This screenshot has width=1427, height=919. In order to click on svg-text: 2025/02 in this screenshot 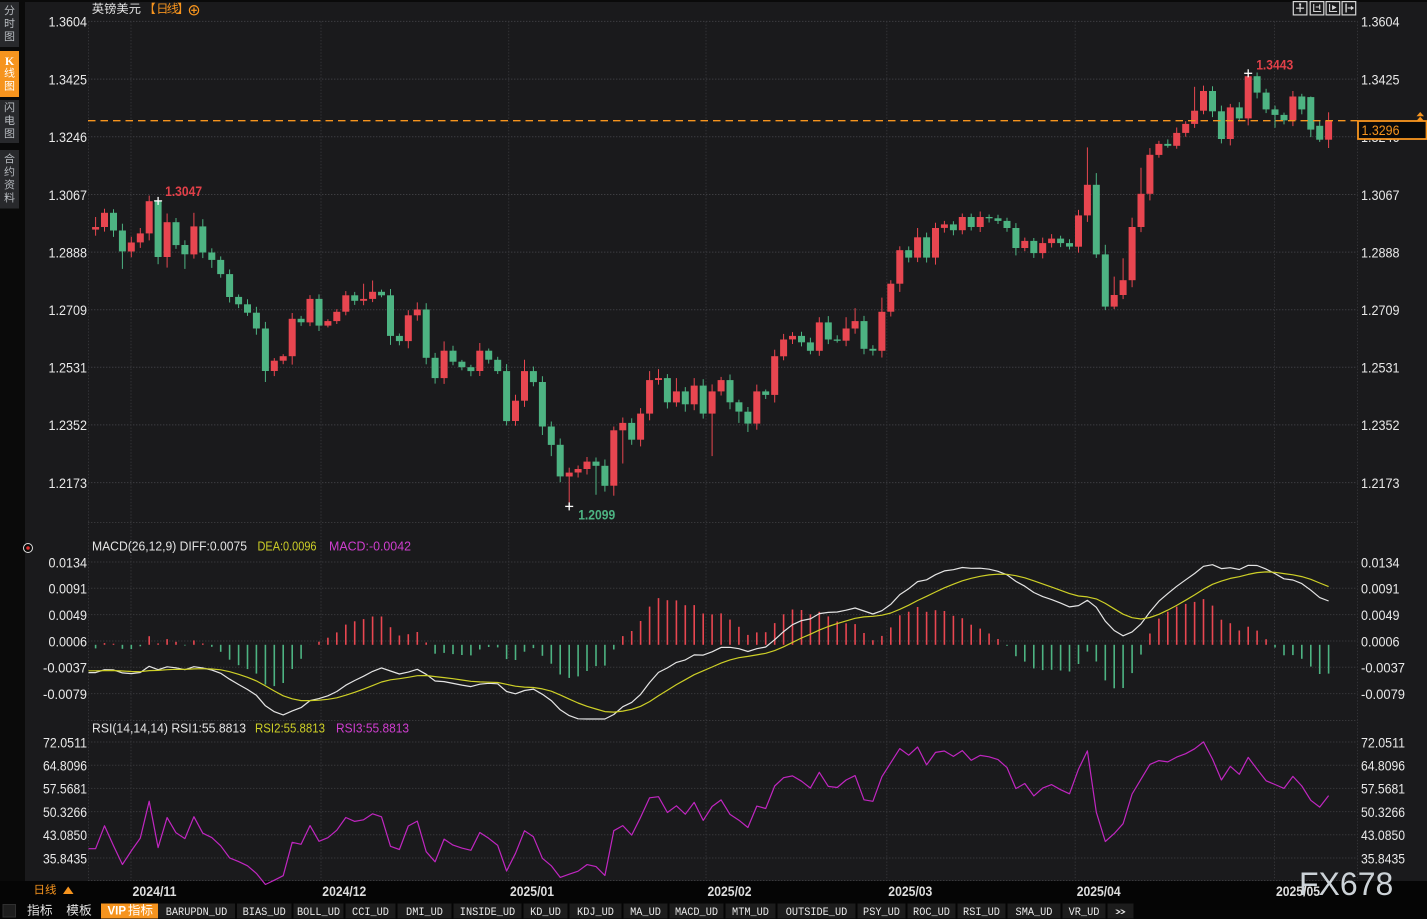, I will do `click(730, 891)`.